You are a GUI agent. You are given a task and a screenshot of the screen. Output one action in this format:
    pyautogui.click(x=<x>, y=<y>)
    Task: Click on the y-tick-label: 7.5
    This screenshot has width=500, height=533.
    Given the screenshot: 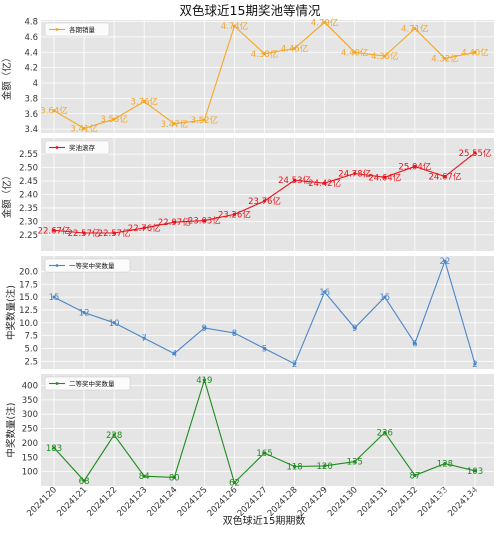 What is the action you would take?
    pyautogui.click(x=31, y=337)
    